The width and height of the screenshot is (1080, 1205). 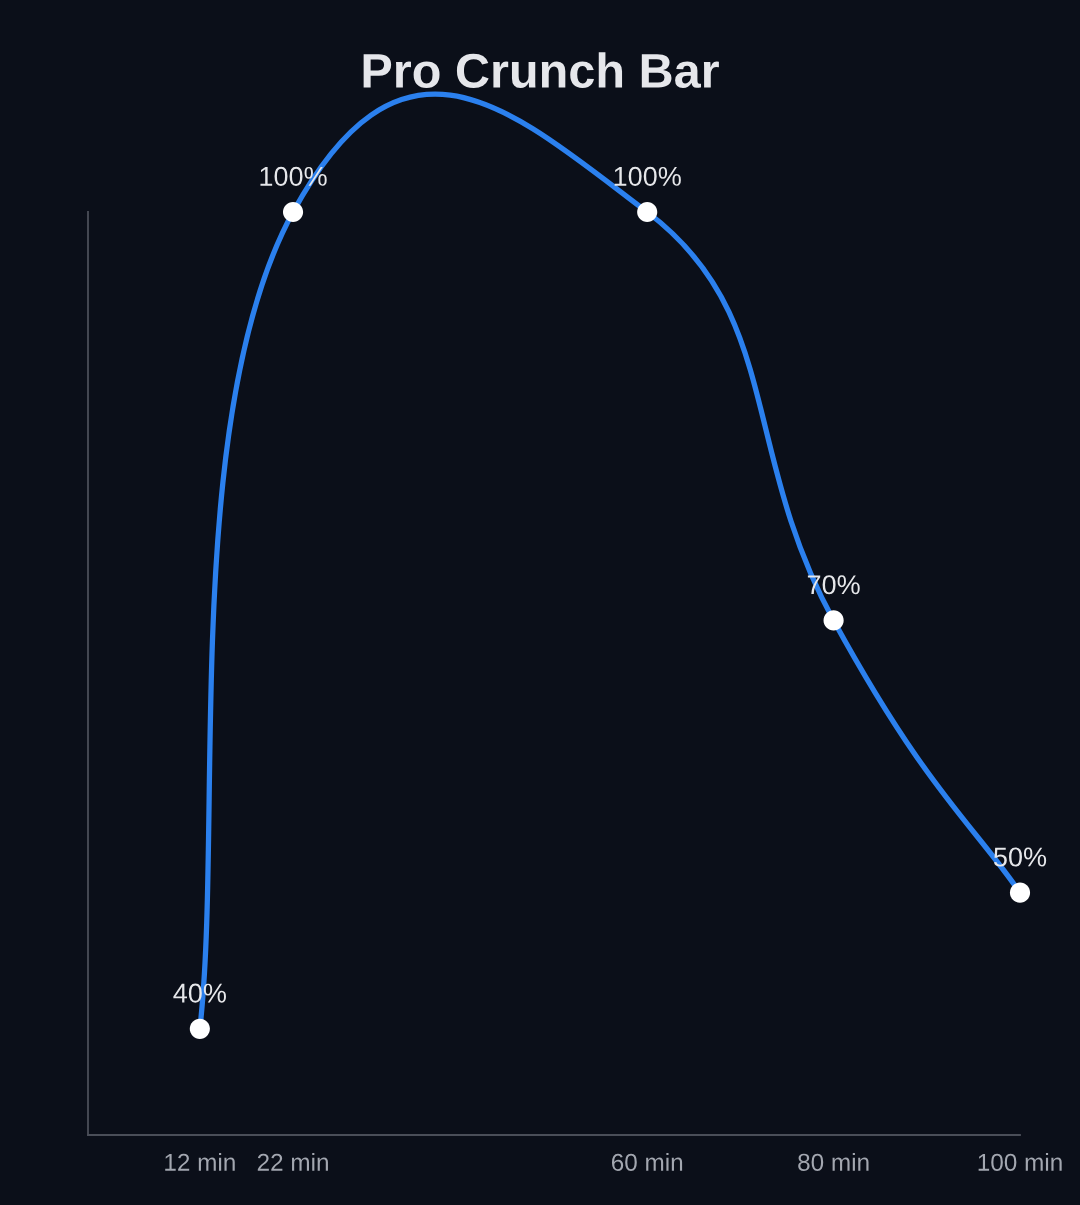 What do you see at coordinates (647, 176) in the screenshot?
I see `data-label: 100%` at bounding box center [647, 176].